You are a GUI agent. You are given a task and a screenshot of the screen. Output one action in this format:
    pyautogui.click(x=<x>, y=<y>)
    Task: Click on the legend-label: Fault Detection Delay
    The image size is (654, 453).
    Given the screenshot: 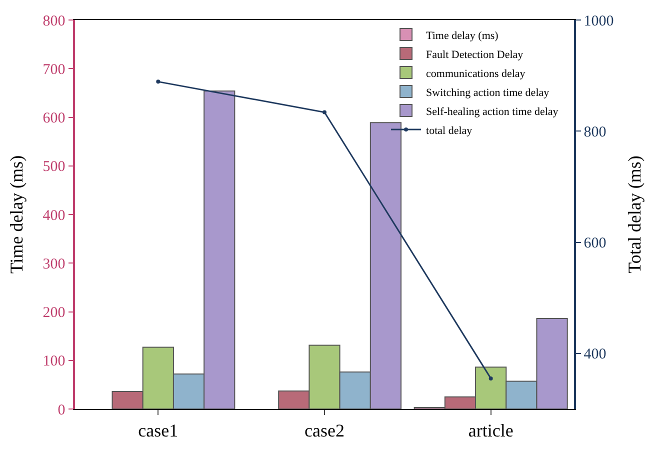 What is the action you would take?
    pyautogui.click(x=475, y=54)
    